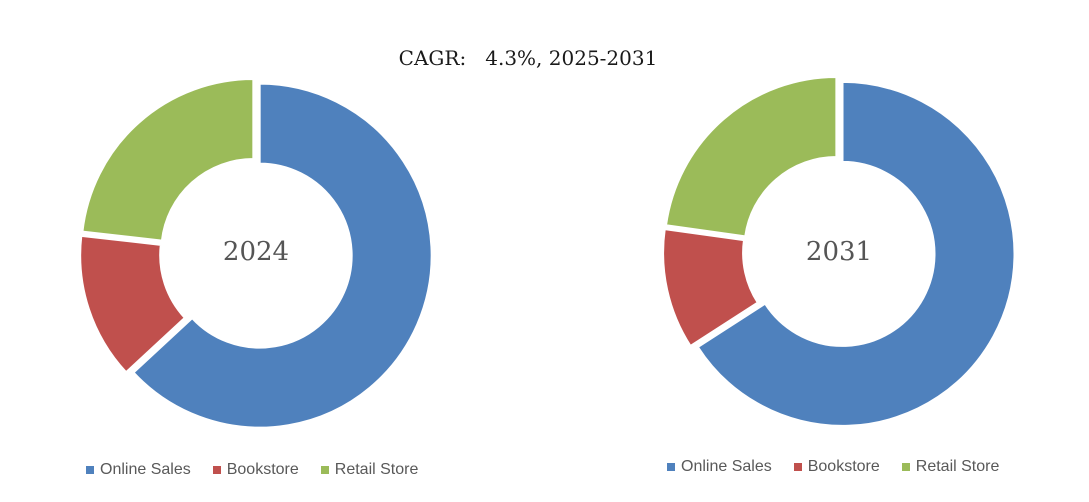 This screenshot has width=1089, height=502. I want to click on legend-2031: Online Sales Bookstore Retail Store, so click(833, 467).